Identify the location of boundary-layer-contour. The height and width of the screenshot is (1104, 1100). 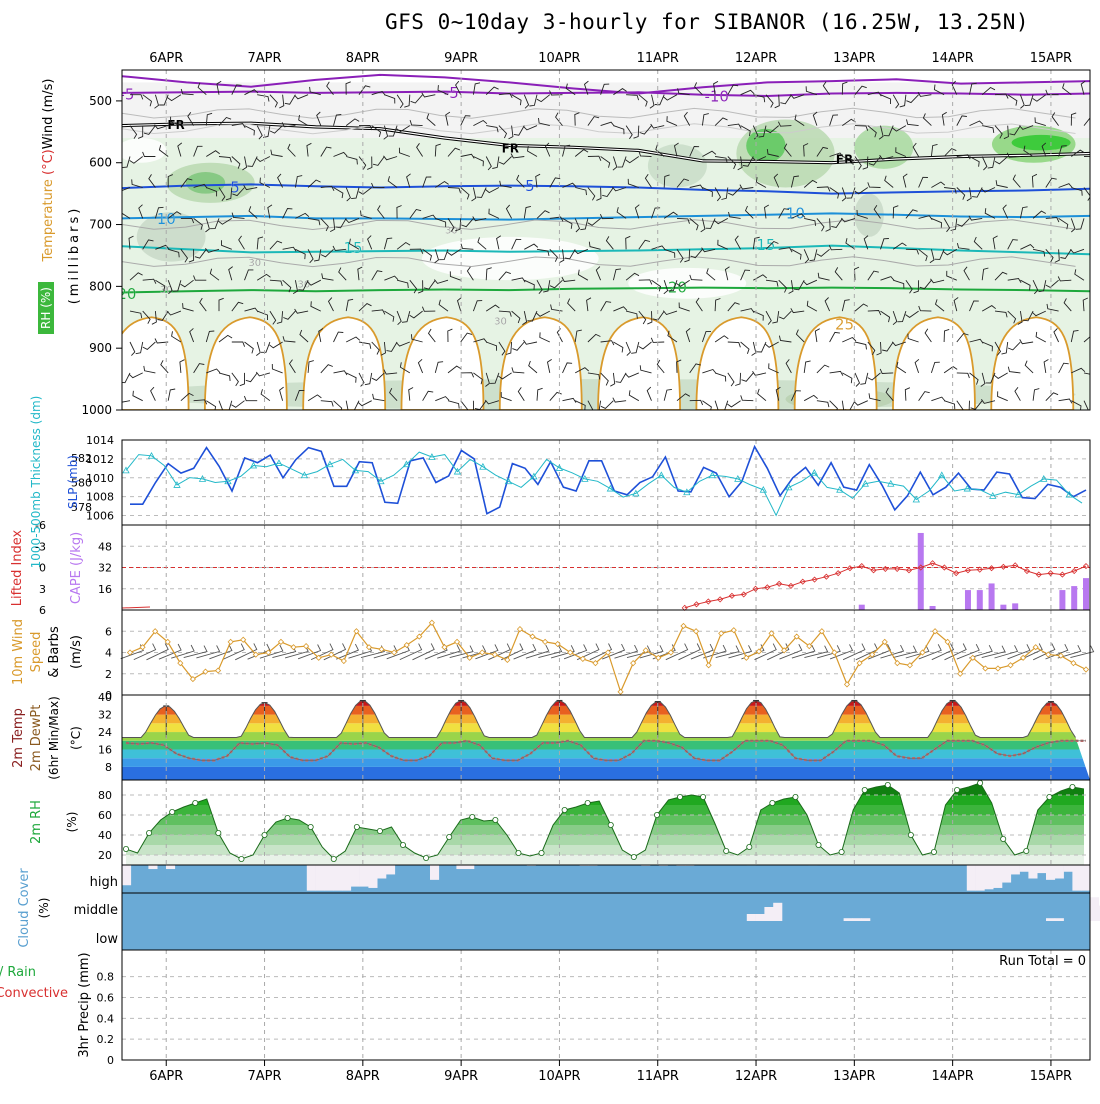
(639, 363).